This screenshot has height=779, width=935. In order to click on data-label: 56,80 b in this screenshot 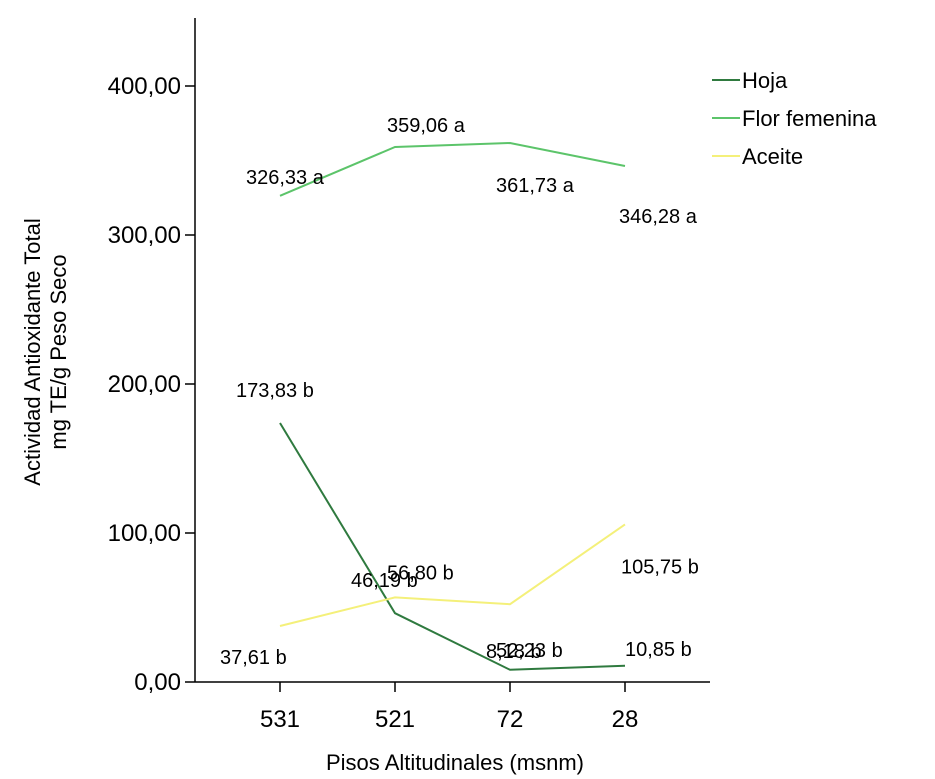, I will do `click(420, 573)`.